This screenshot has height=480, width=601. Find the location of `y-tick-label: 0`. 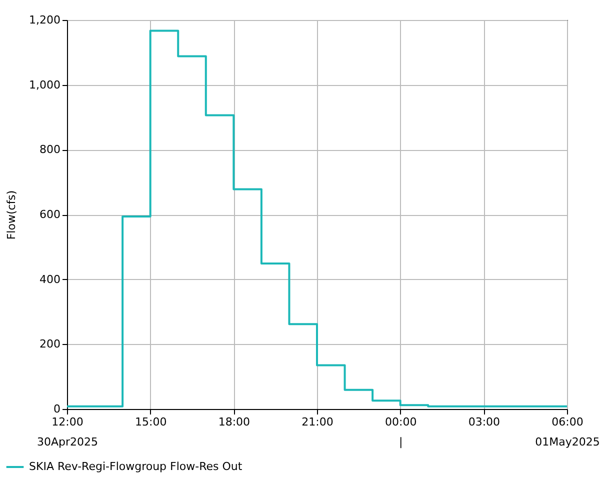

y-tick-label: 0 is located at coordinates (57, 409).